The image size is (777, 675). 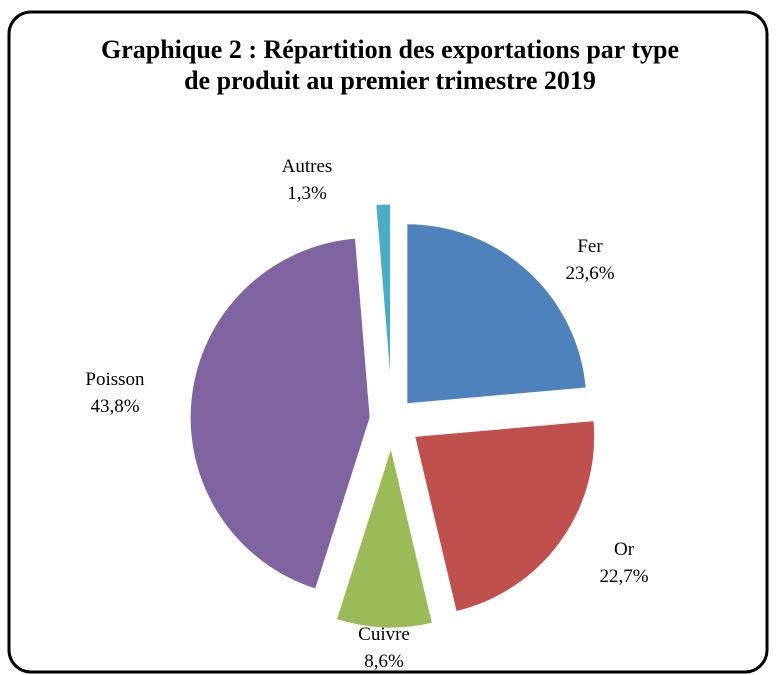 I want to click on slice-label-name: Fer, so click(x=590, y=246).